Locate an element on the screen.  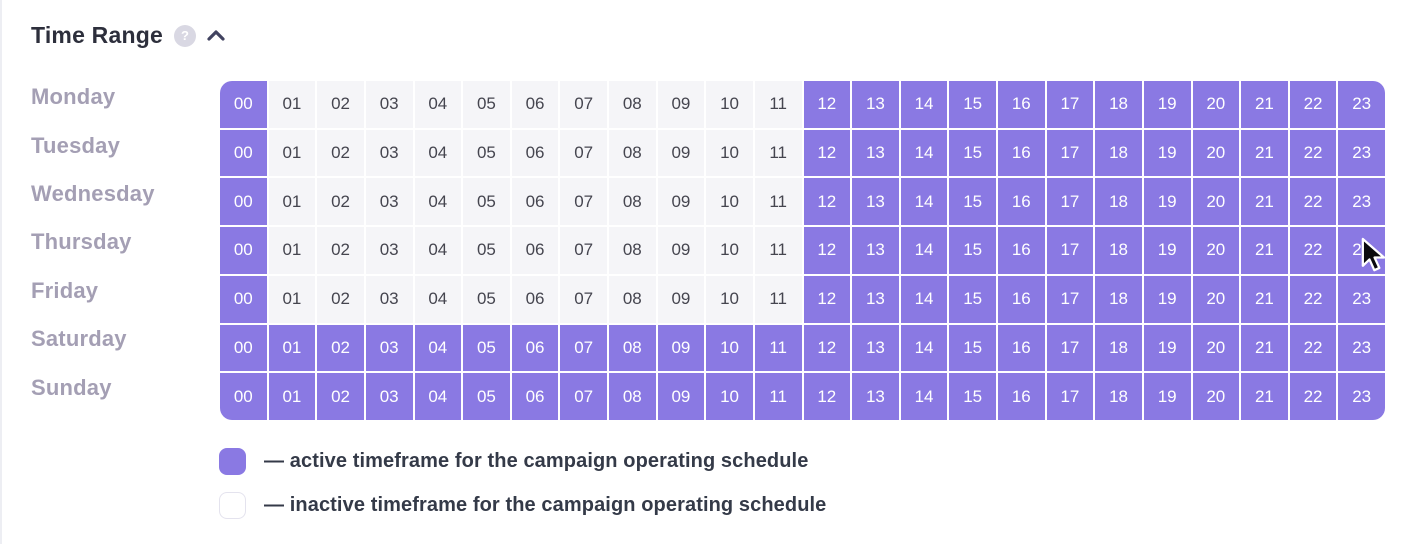
chevron-up-icon is located at coordinates (216, 35).